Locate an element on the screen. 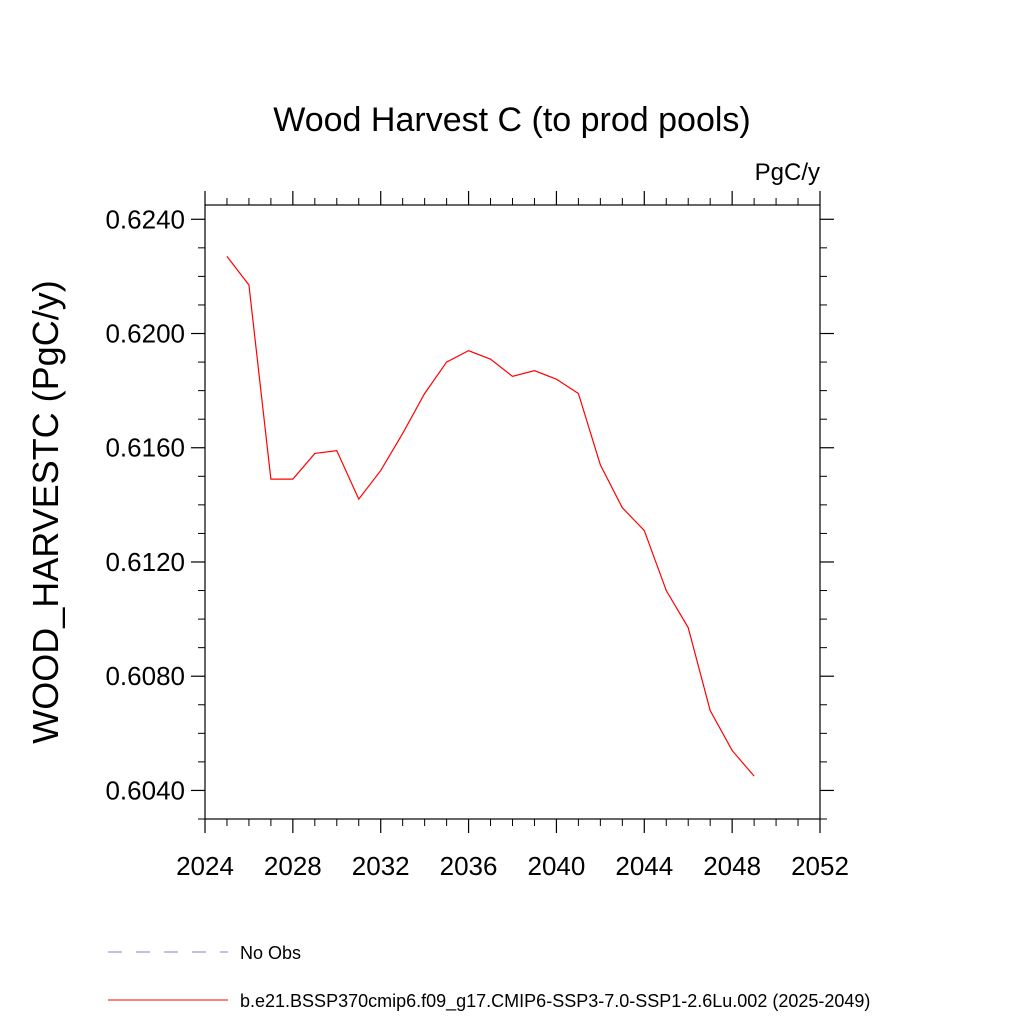 The image size is (1024, 1024). x-tick-label: 2040 is located at coordinates (557, 866).